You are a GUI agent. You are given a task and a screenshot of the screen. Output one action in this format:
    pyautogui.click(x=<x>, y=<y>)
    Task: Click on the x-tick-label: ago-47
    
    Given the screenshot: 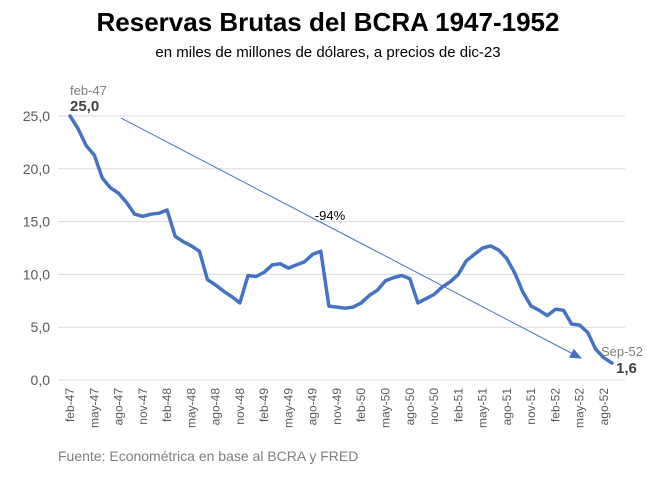 What is the action you would take?
    pyautogui.click(x=119, y=407)
    